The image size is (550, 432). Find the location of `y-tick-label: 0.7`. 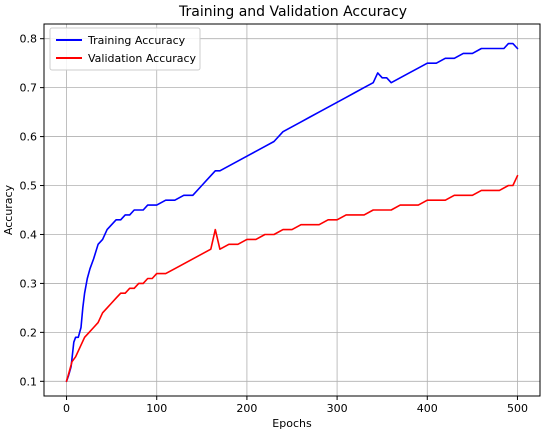

y-tick-label: 0.7 is located at coordinates (29, 88).